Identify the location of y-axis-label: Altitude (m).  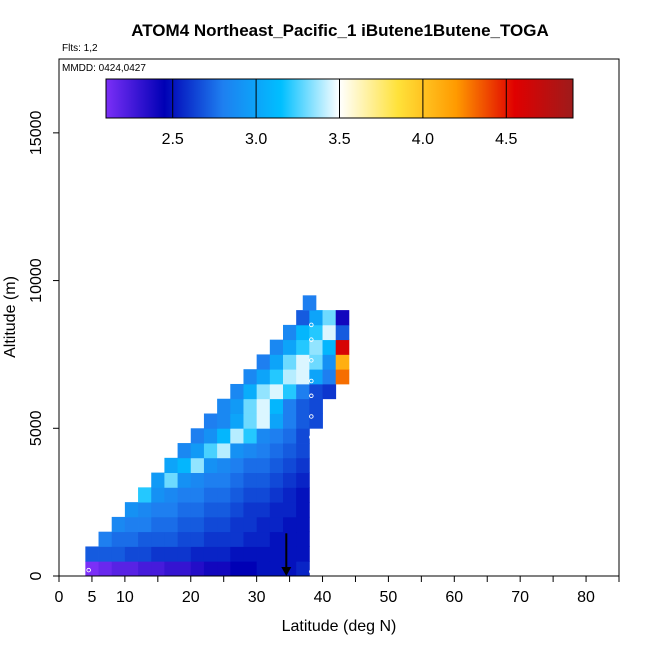
(10, 317).